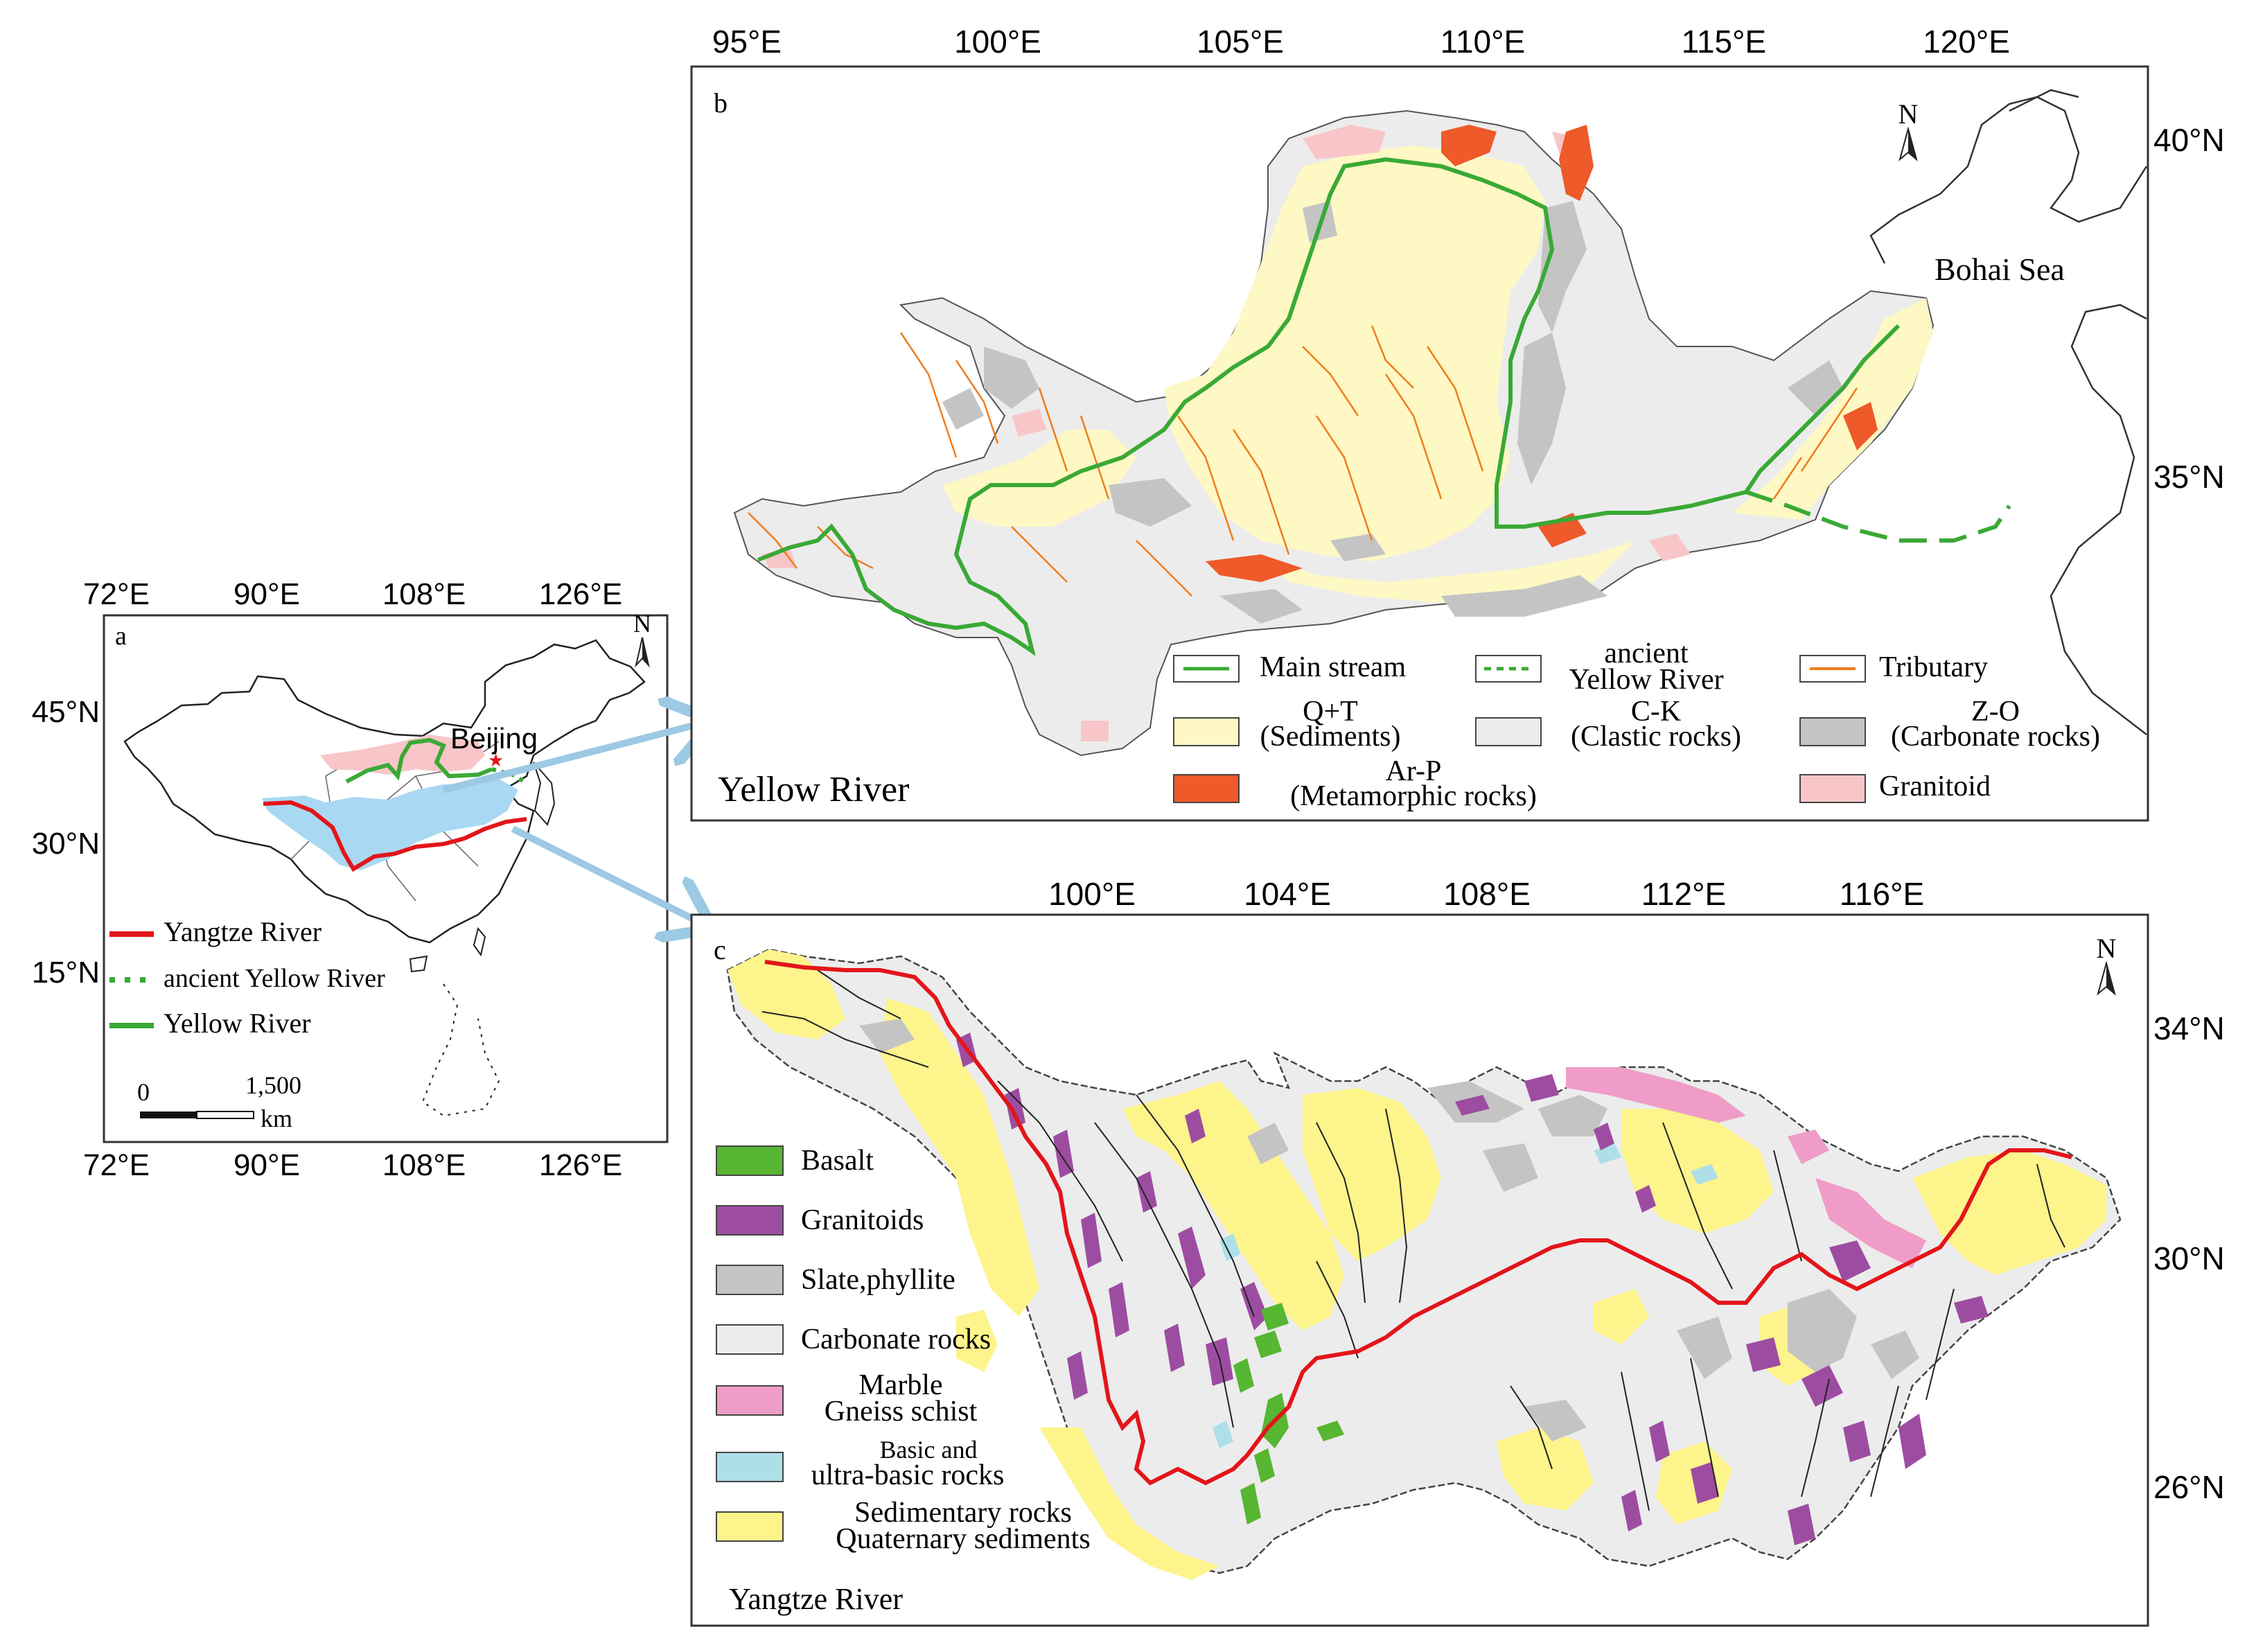 The image size is (2247, 1652). What do you see at coordinates (814, 789) in the screenshot?
I see `panel-b-river-name: Yellow River` at bounding box center [814, 789].